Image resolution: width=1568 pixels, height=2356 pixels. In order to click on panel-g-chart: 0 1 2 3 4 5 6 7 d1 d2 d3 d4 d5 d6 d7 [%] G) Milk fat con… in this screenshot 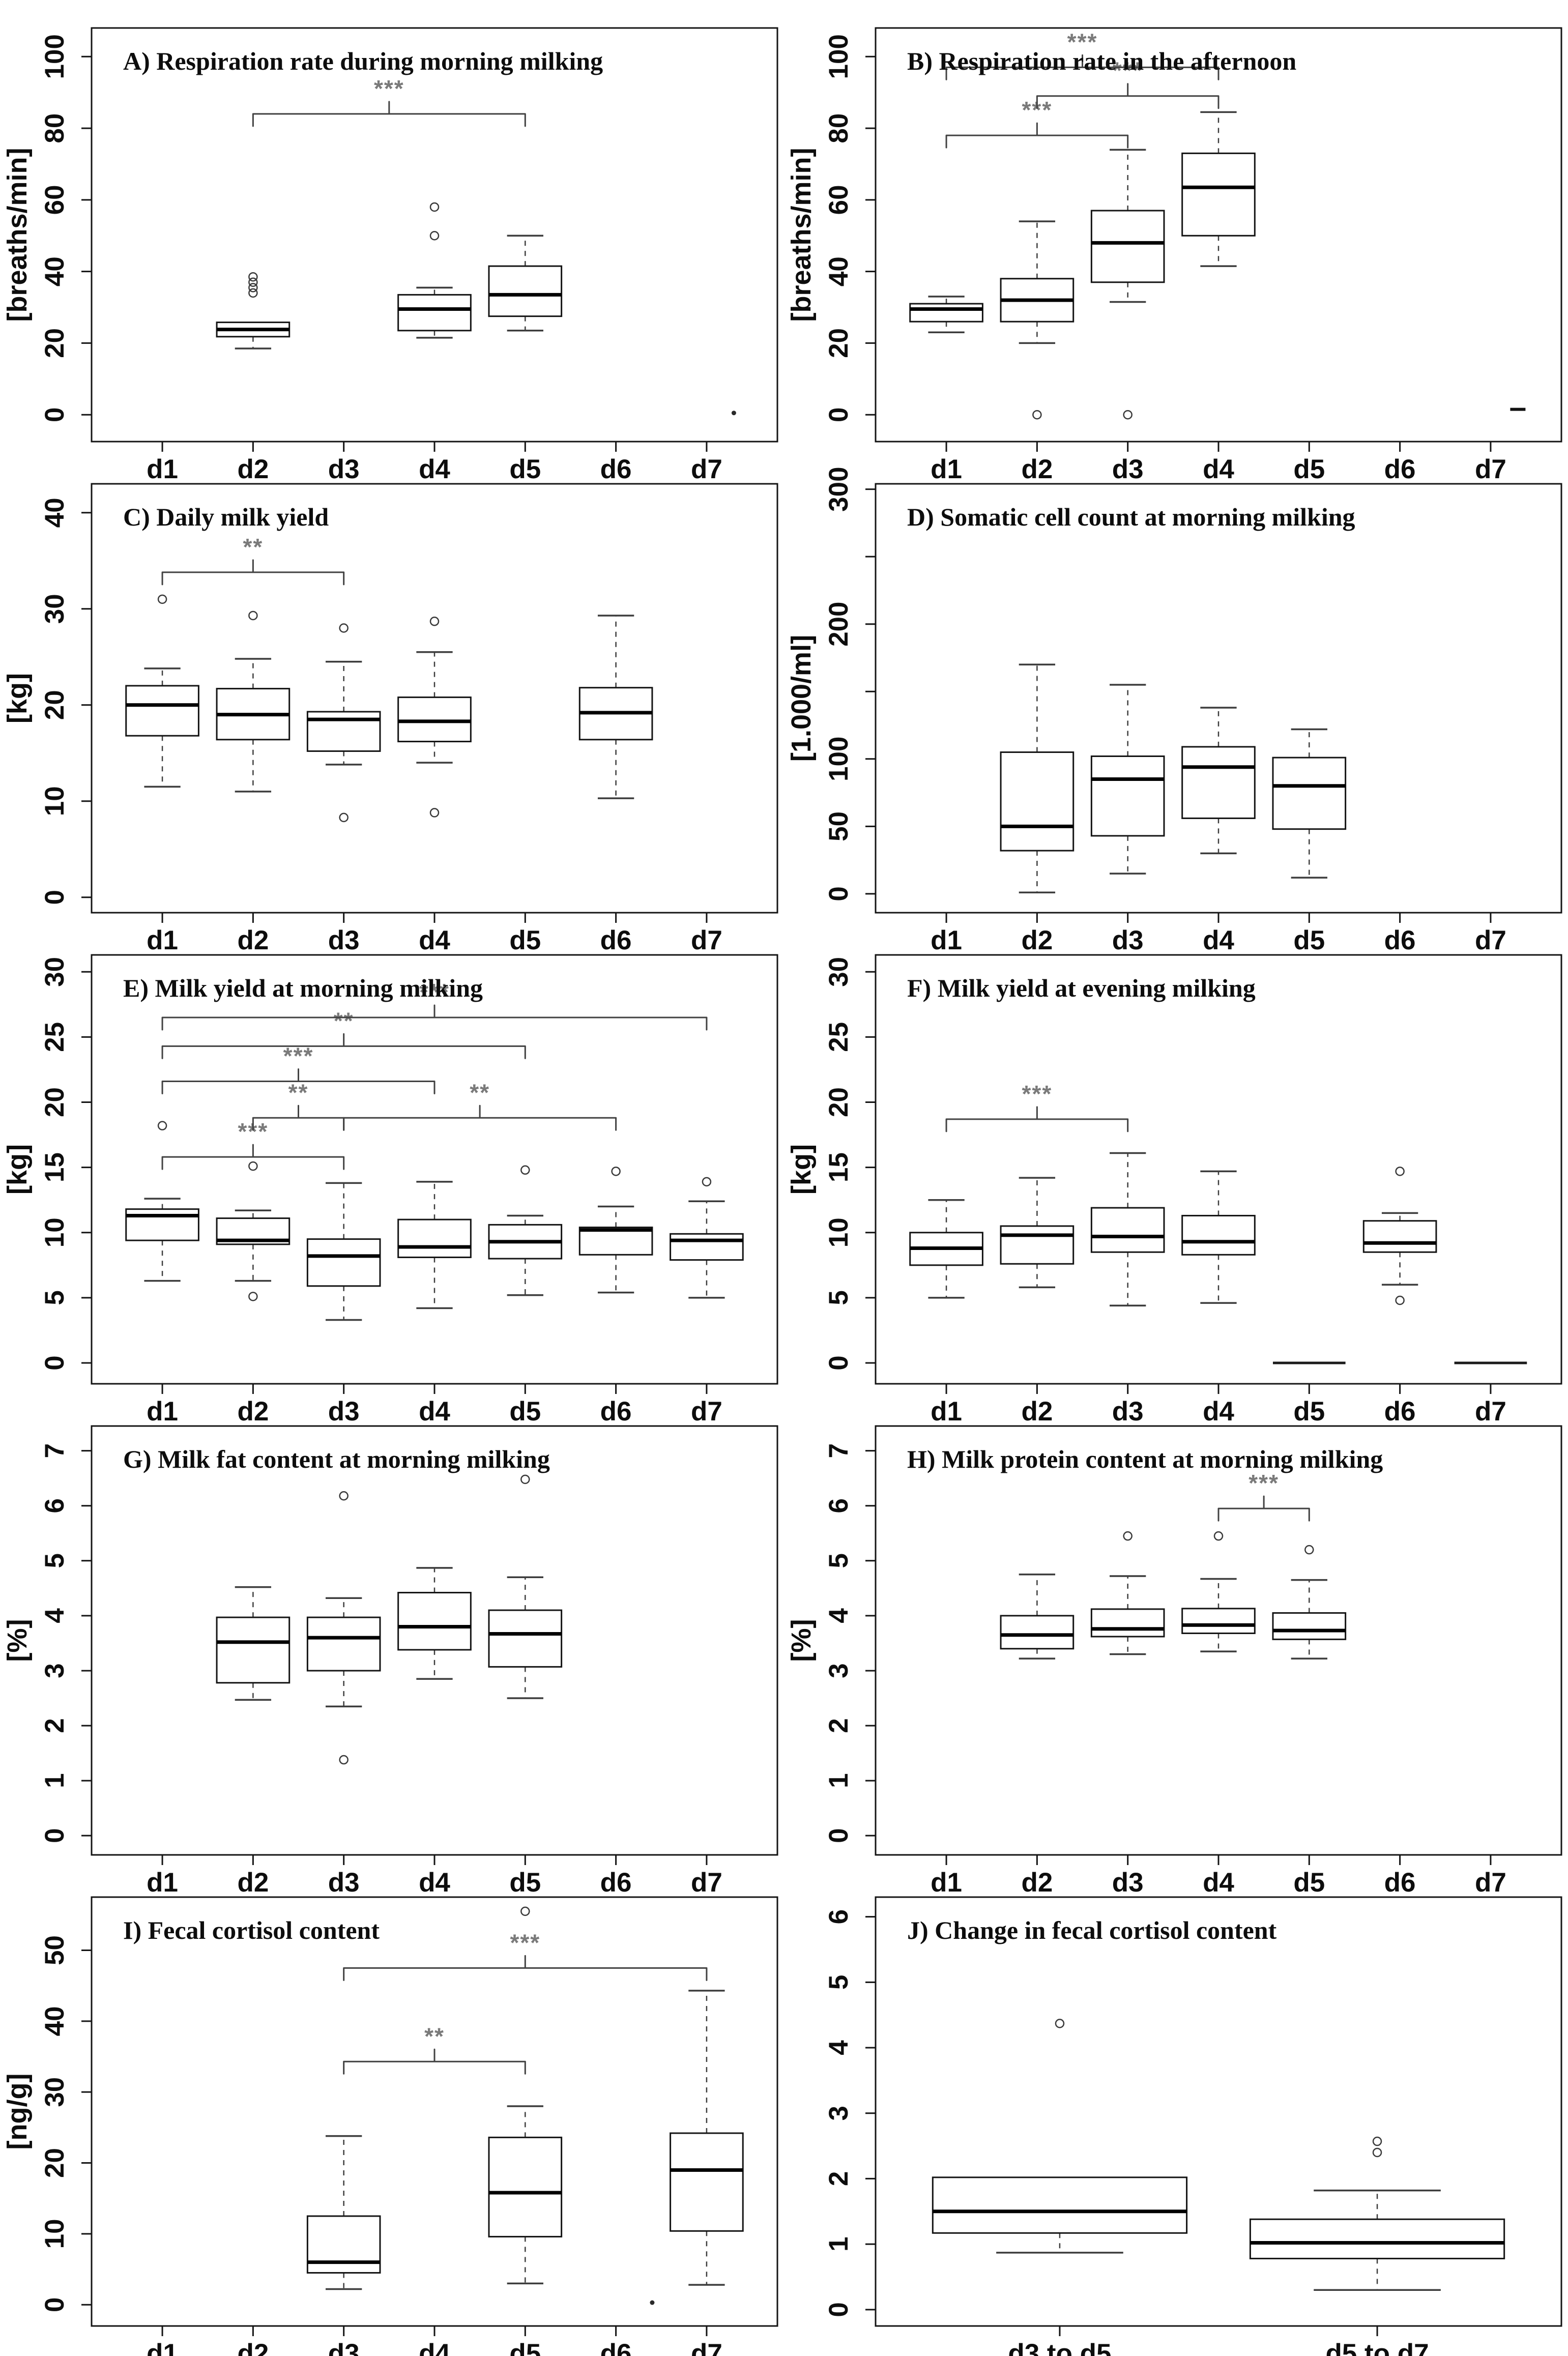, I will do `click(390, 1661)`.